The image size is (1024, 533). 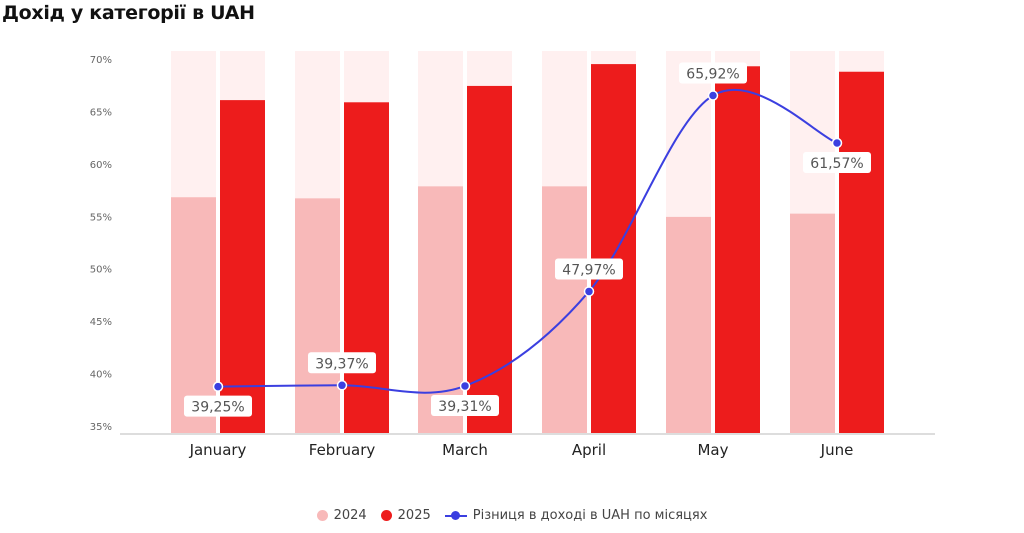 I want to click on data-label: 65,92%, so click(x=712, y=75).